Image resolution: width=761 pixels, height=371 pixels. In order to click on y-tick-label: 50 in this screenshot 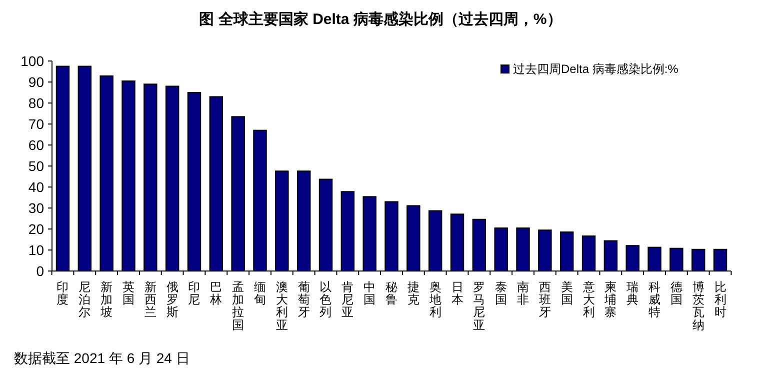, I will do `click(36, 166)`.